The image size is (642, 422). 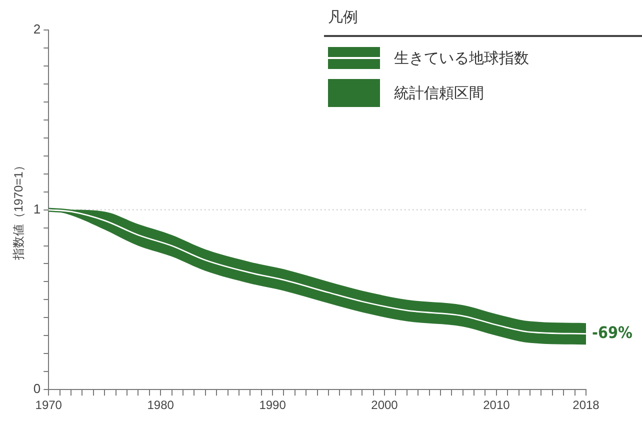 What do you see at coordinates (37, 29) in the screenshot?
I see `y-tick-label: 2` at bounding box center [37, 29].